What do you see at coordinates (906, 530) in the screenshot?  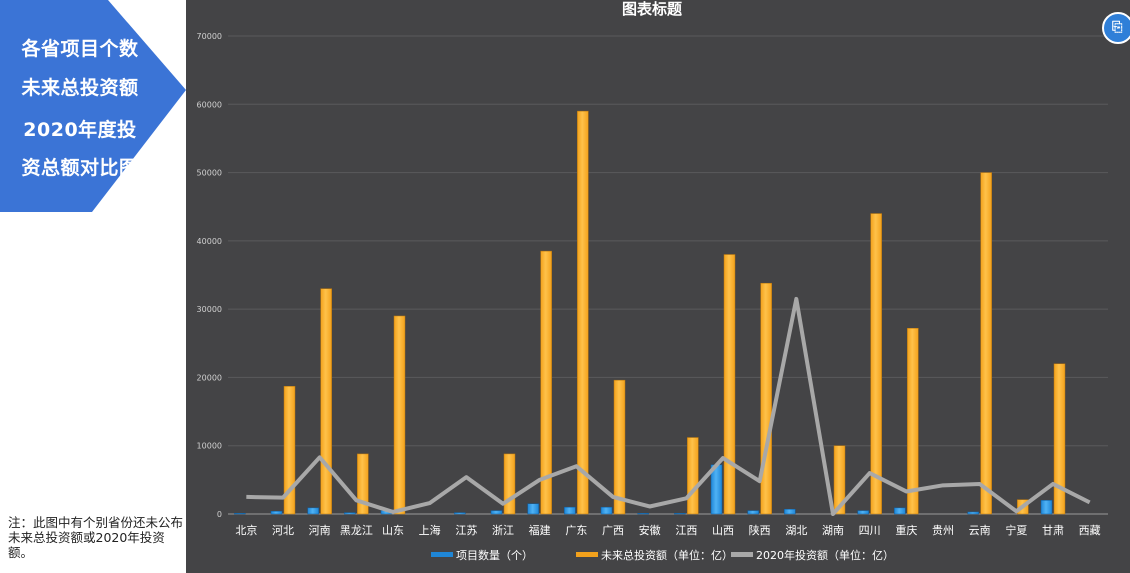 I see `x-tick-label: 重庆` at bounding box center [906, 530].